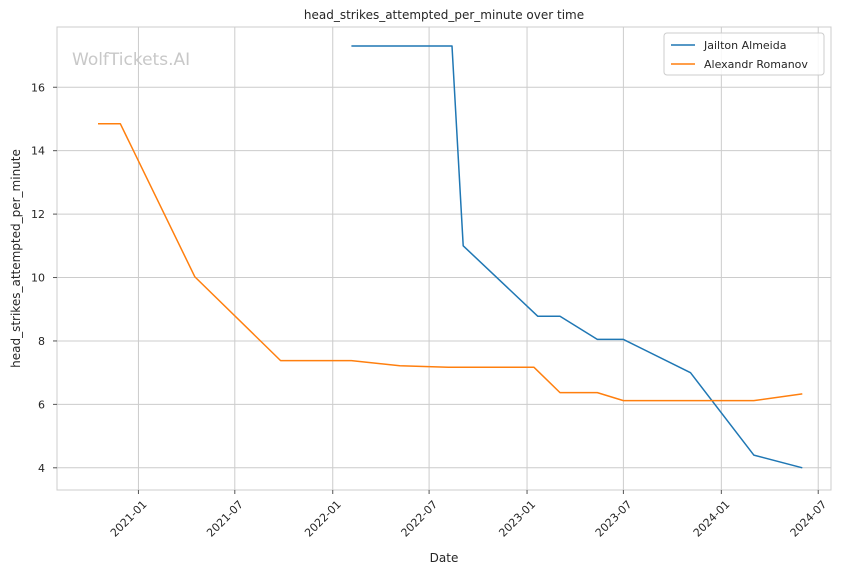  I want to click on x-tick-label: 2024-07, so click(809, 519).